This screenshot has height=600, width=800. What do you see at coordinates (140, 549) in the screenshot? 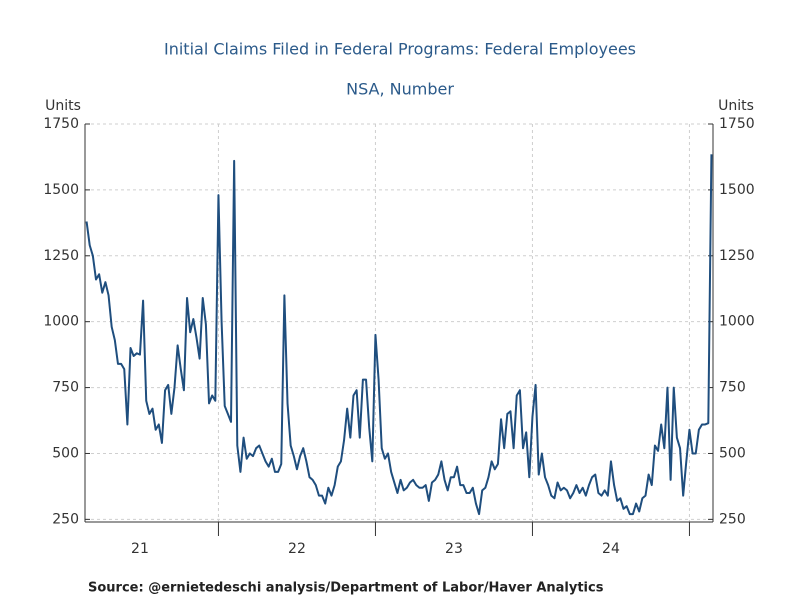
I see `x-tick-label: 21` at bounding box center [140, 549].